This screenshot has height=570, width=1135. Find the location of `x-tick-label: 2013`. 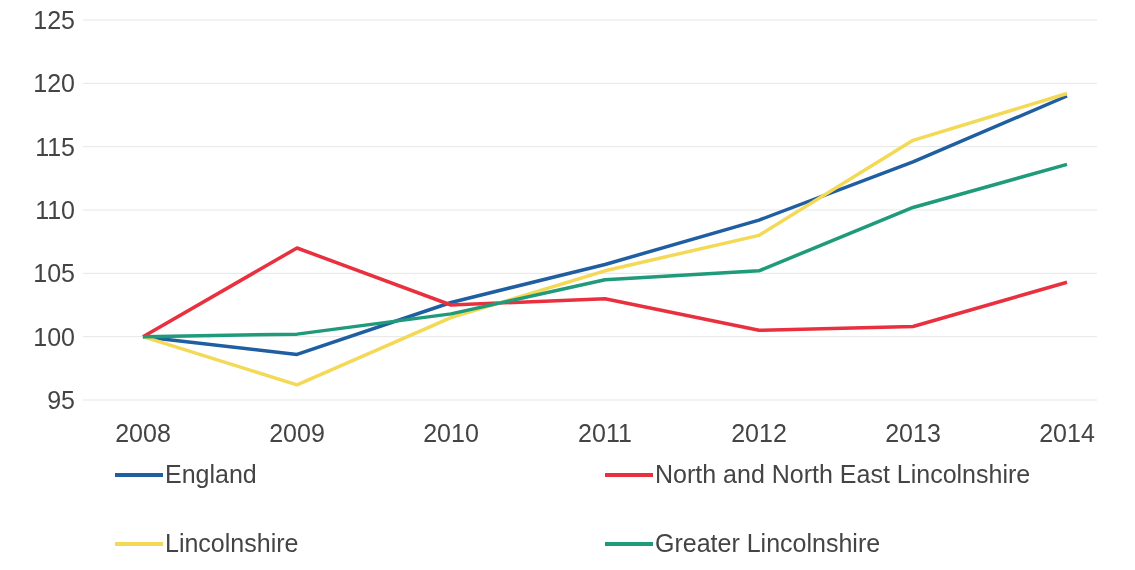

x-tick-label: 2013 is located at coordinates (913, 432).